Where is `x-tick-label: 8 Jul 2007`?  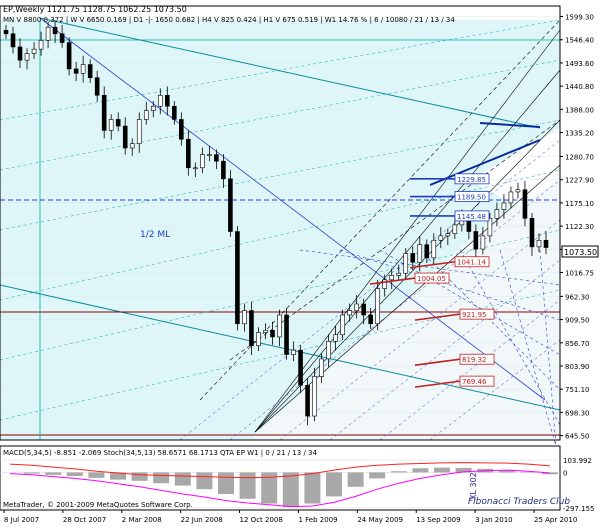 x-tick-label: 8 Jul 2007 is located at coordinates (21, 520).